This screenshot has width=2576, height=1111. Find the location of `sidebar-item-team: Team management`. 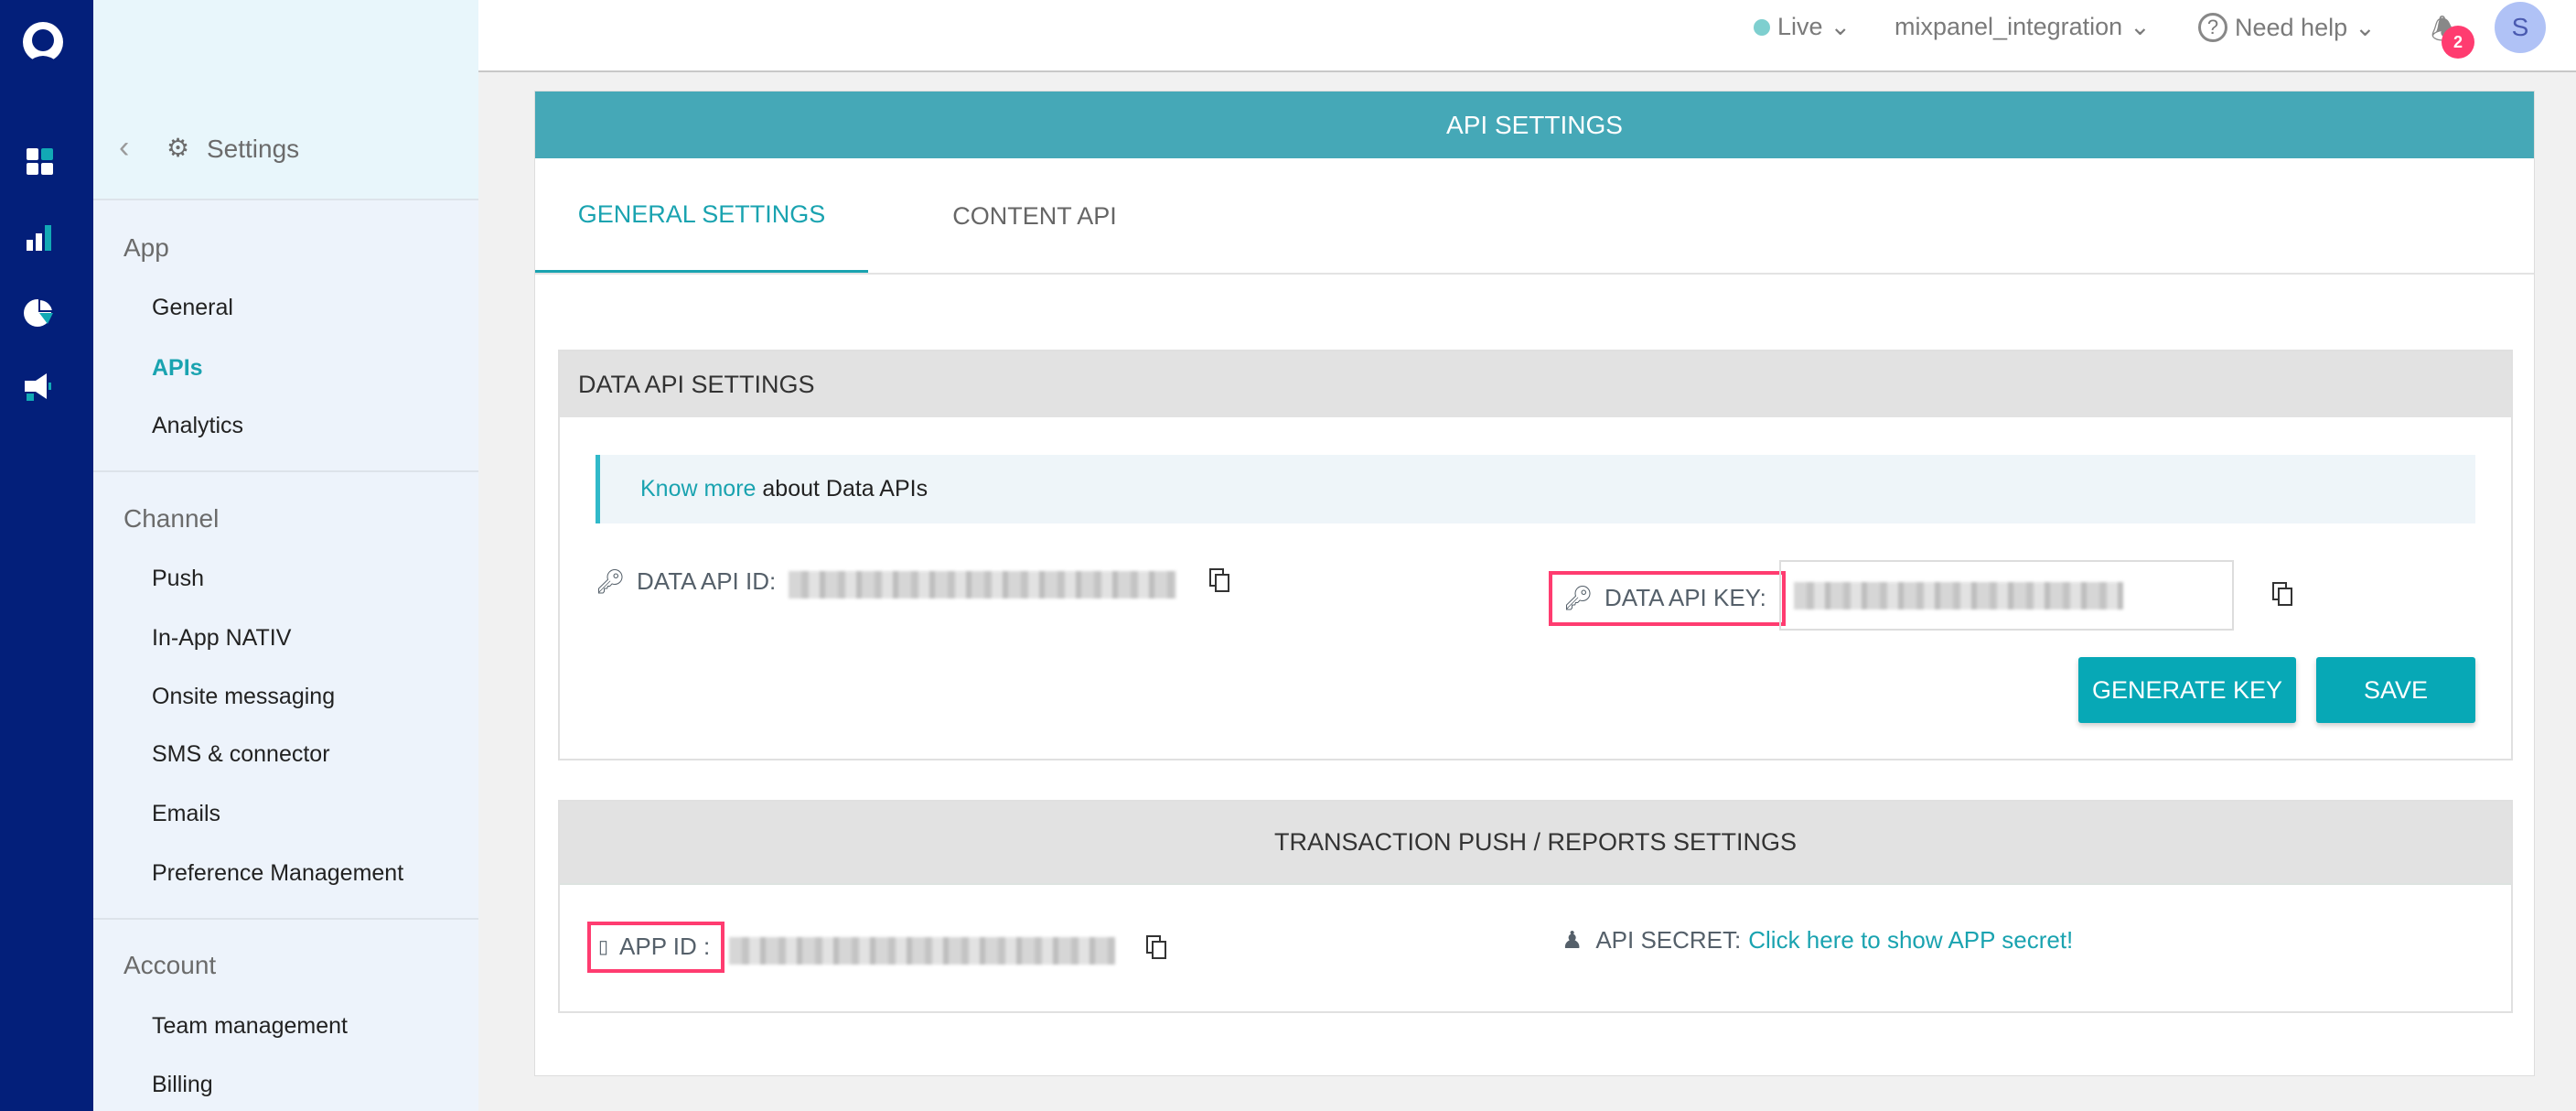

sidebar-item-team: Team management is located at coordinates (251, 1026).